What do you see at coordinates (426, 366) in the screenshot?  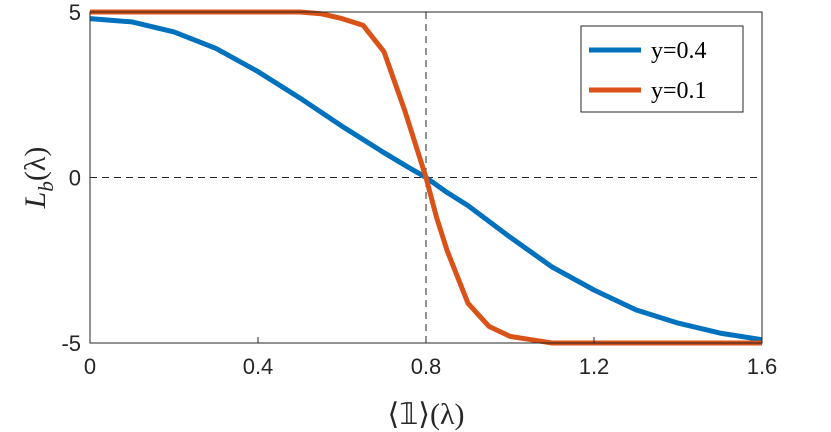 I see `x-tick-label: 0.8` at bounding box center [426, 366].